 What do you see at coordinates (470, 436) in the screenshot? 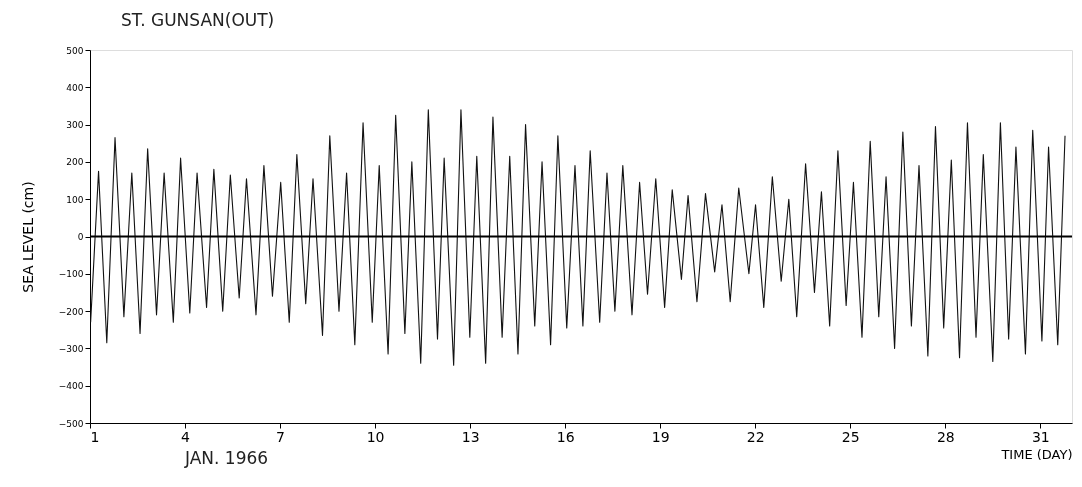
I see `x-tick-label: 13` at bounding box center [470, 436].